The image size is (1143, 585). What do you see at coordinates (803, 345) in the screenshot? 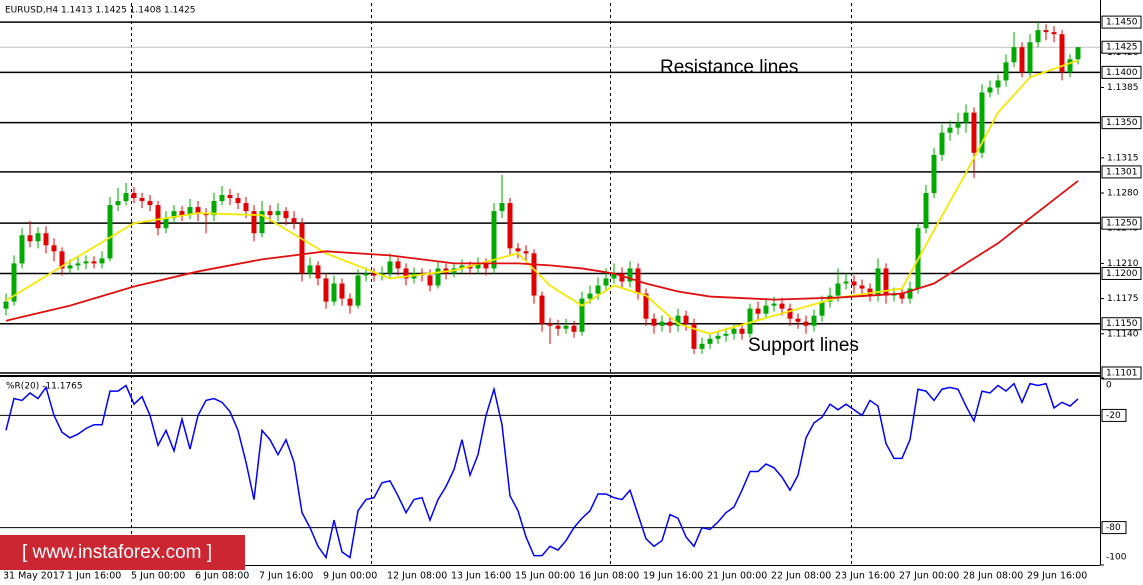
I see `annotation: Support lines` at bounding box center [803, 345].